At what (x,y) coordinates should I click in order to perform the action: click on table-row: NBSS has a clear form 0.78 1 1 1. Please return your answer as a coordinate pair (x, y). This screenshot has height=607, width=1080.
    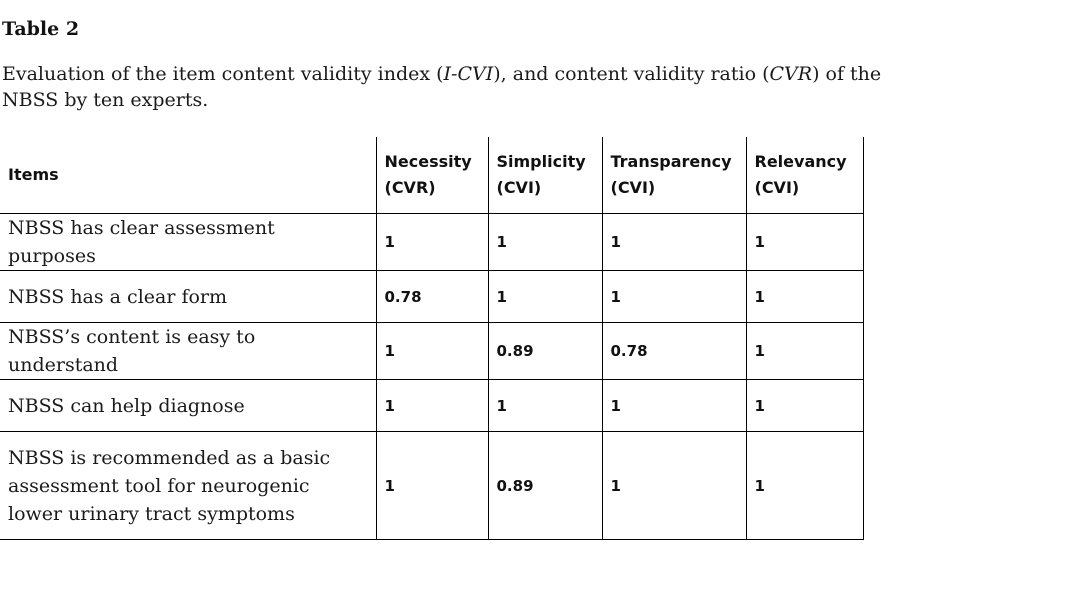
    Looking at the image, I should click on (432, 296).